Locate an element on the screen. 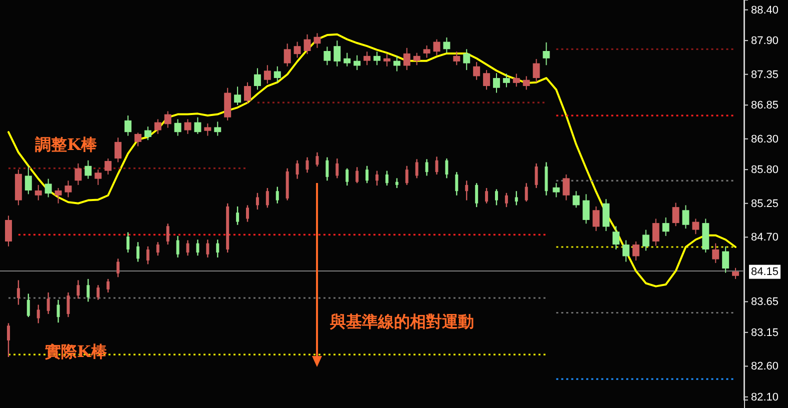  y-tick-label: 83.65 is located at coordinates (765, 302).